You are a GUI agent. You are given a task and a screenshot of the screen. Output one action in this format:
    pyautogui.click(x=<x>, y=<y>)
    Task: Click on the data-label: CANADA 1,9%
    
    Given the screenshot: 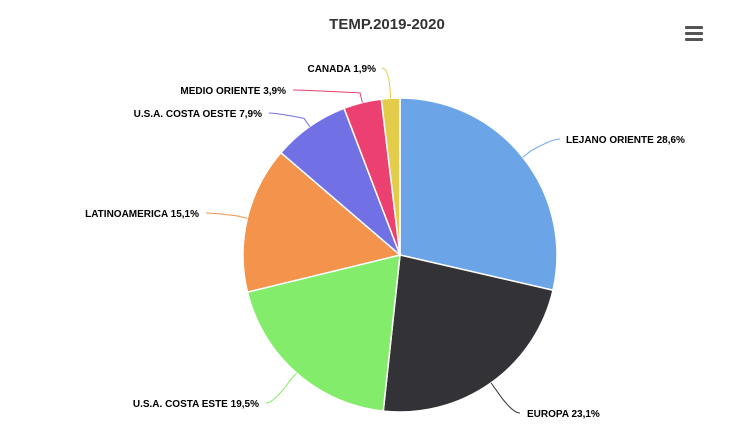 What is the action you would take?
    pyautogui.click(x=341, y=69)
    